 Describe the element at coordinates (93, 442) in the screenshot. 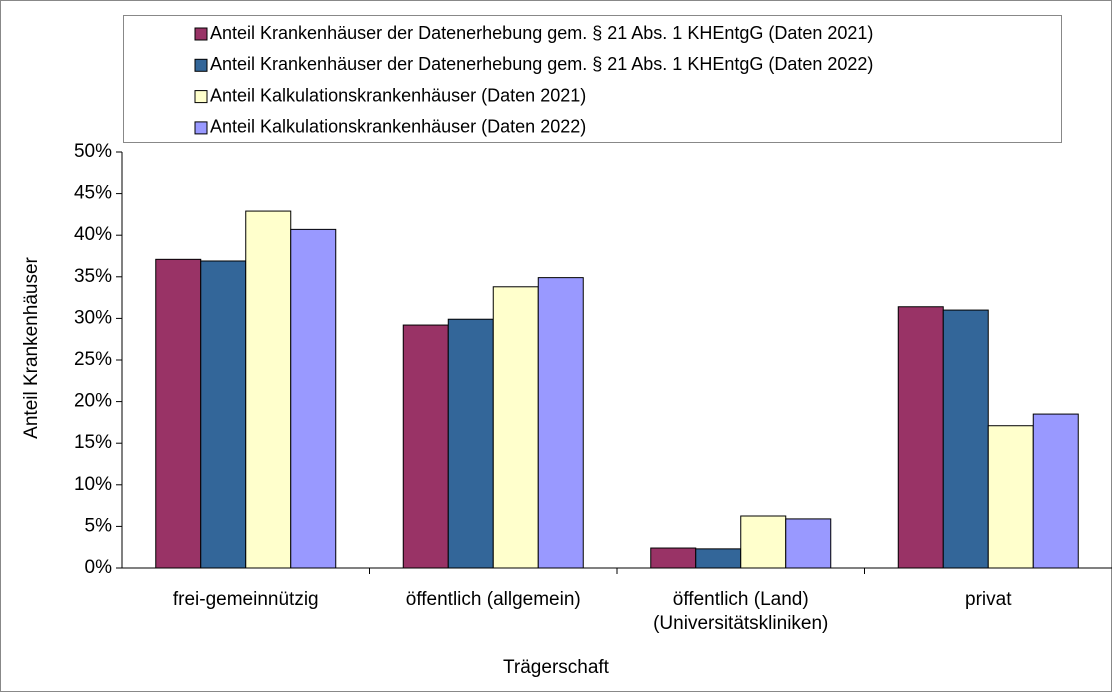

I see `y-tick-label: 15%` at that location.